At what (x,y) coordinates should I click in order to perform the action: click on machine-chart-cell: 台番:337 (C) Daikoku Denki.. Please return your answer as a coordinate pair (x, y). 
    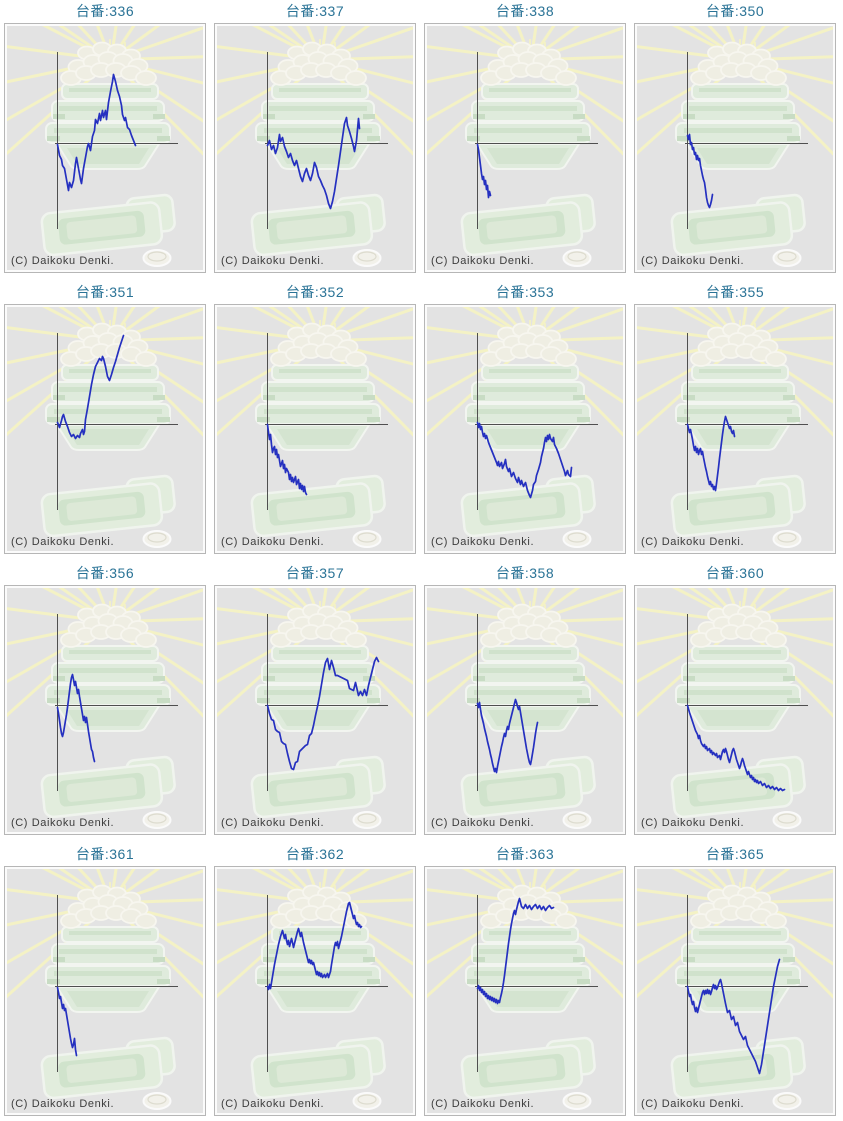
    Looking at the image, I should click on (315, 137).